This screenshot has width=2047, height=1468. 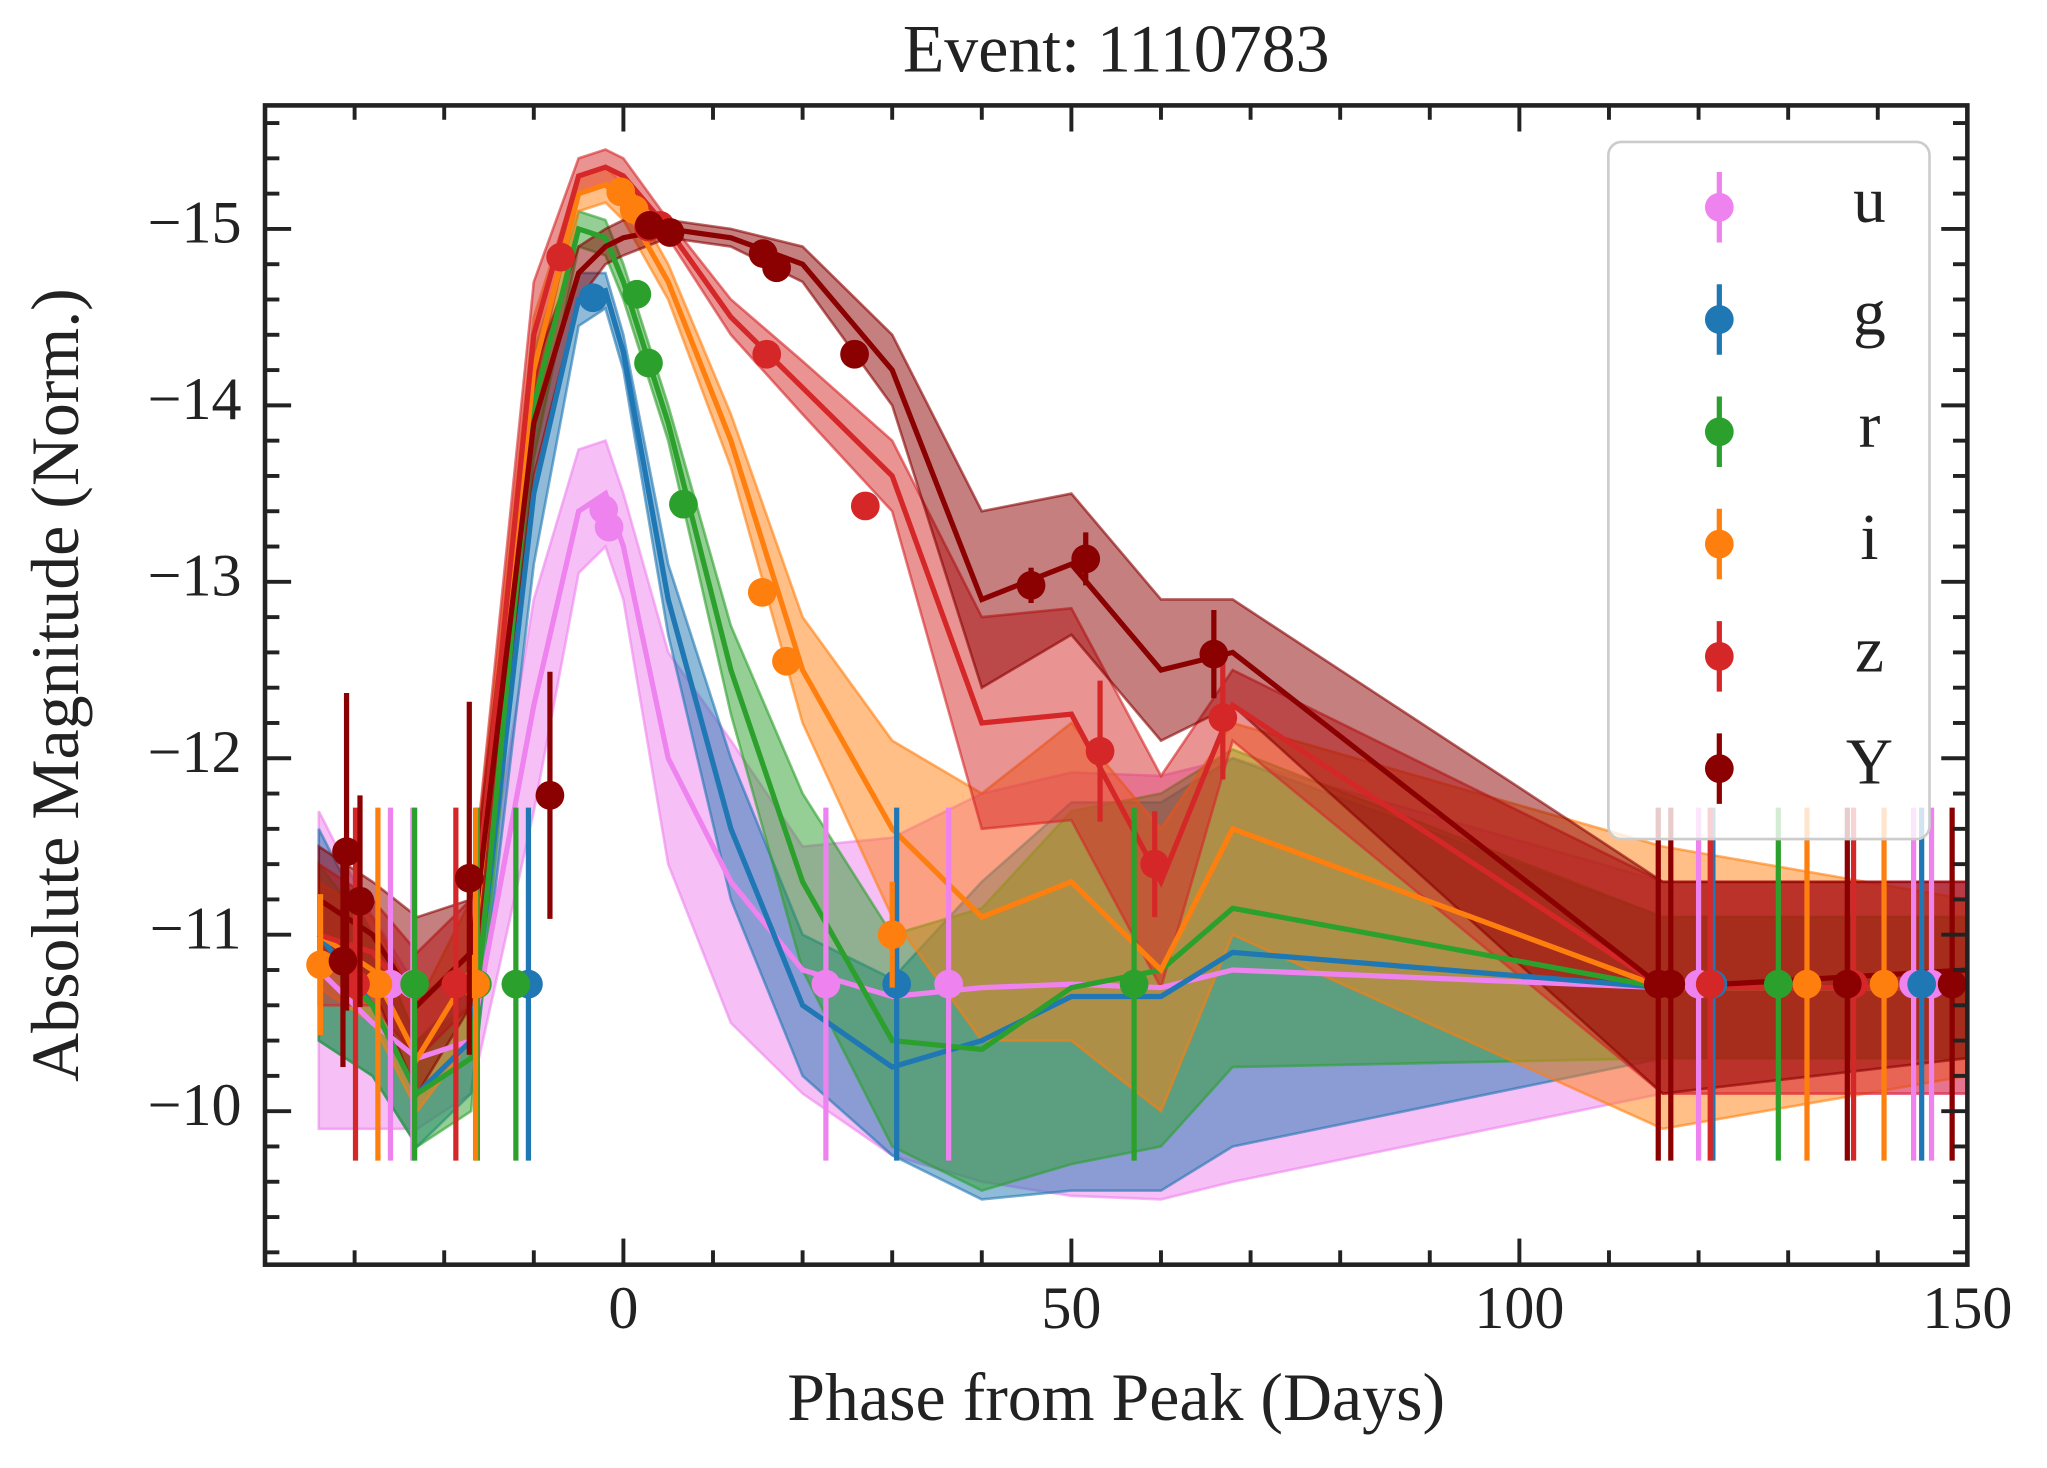 What do you see at coordinates (1869, 201) in the screenshot?
I see `legend-label: u` at bounding box center [1869, 201].